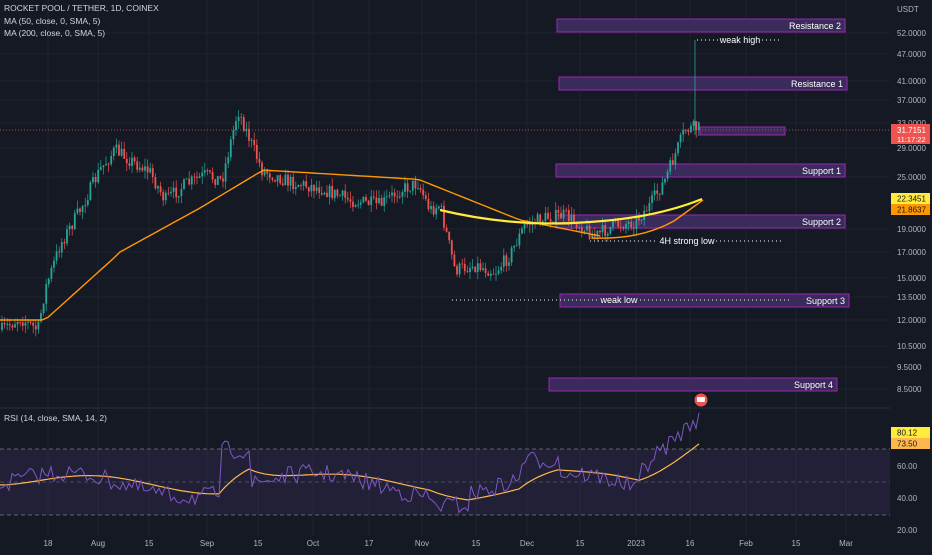 The image size is (932, 555). What do you see at coordinates (55, 418) in the screenshot?
I see `rsi-legend: RSI (14, close, SMA, 14, 2)` at bounding box center [55, 418].